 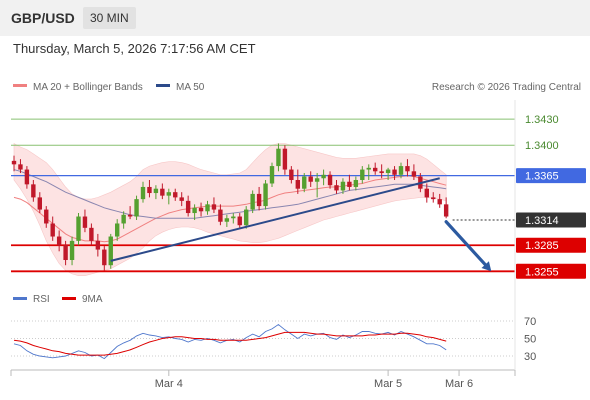 I want to click on rsi-grid: 70 50 30, so click(x=273, y=339).